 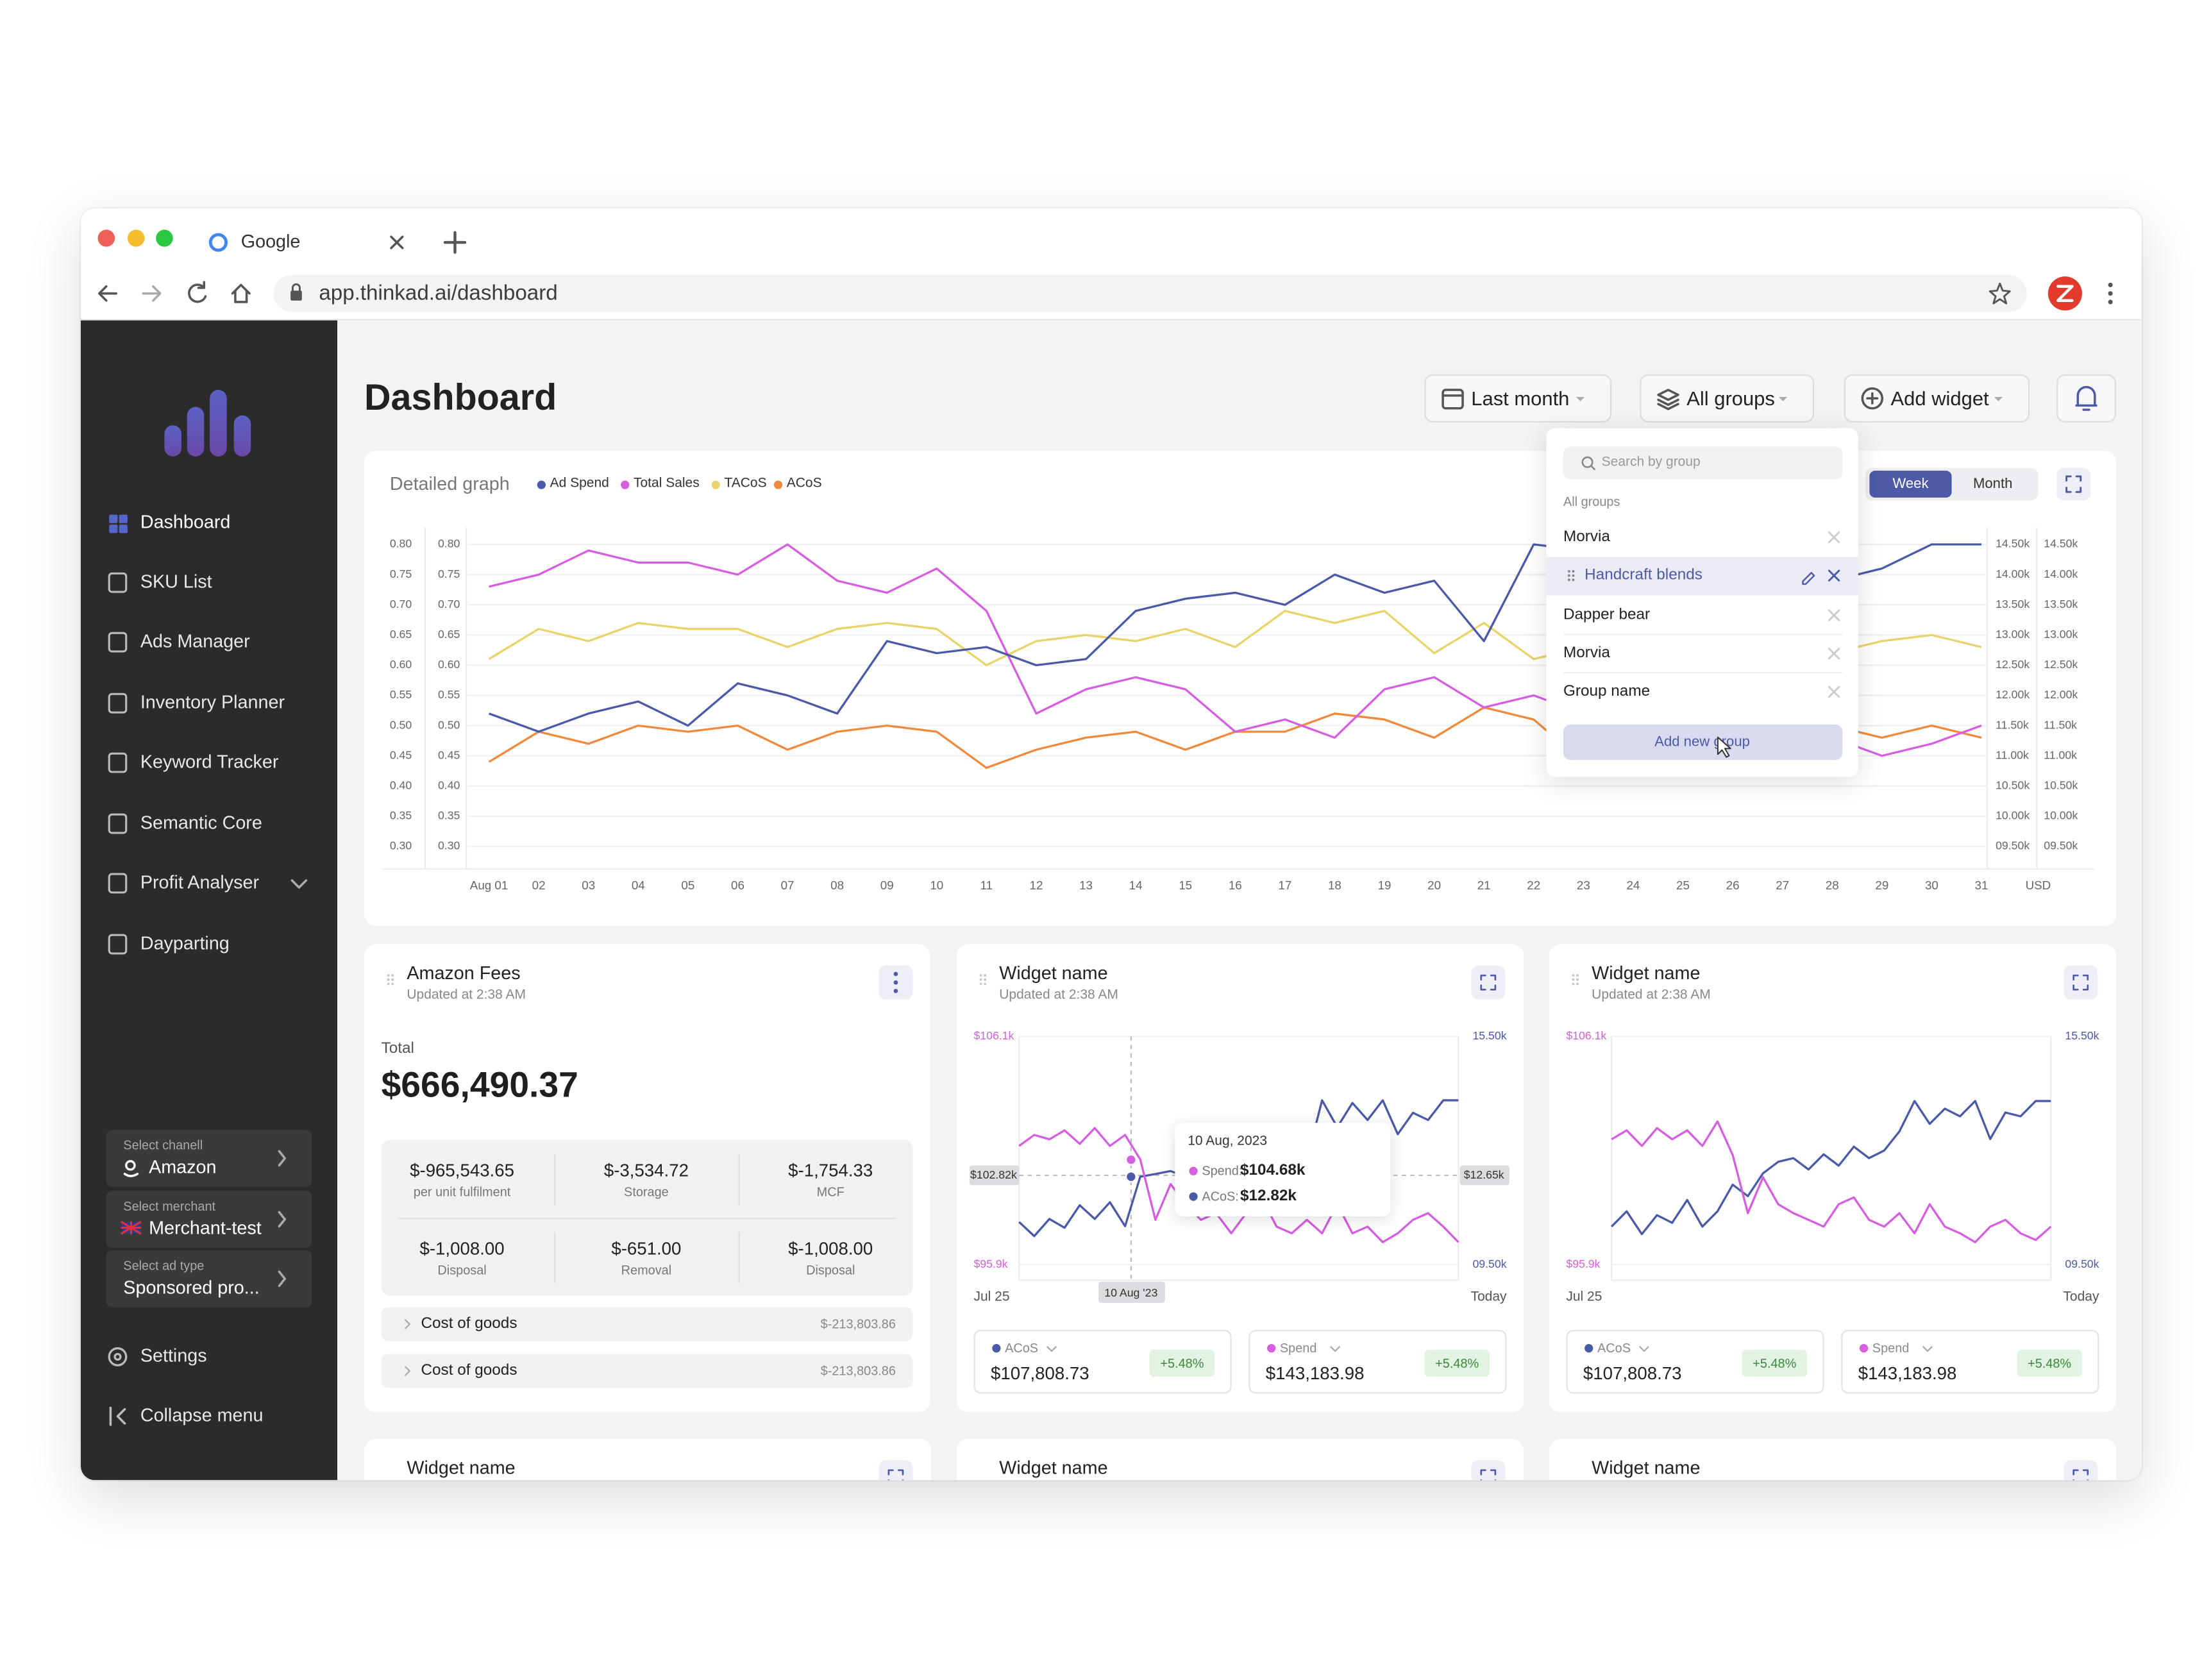 I want to click on fee-value: $-1,754.33, so click(x=830, y=1171).